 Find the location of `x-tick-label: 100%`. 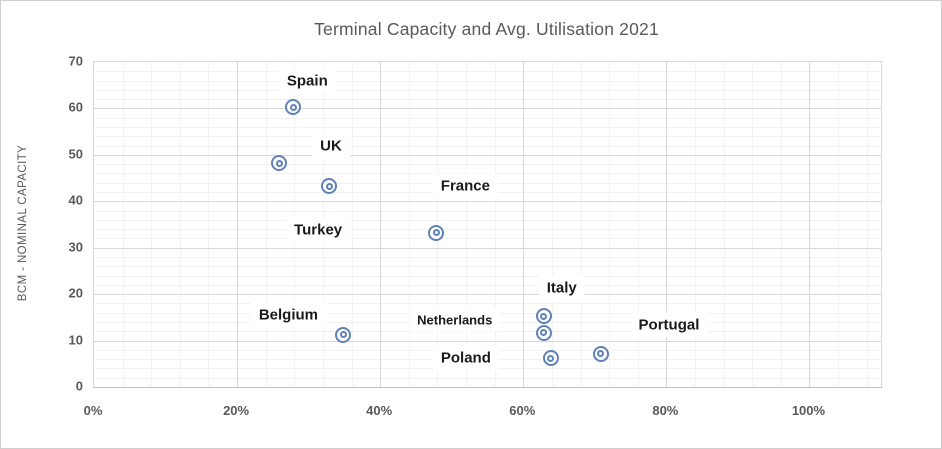

x-tick-label: 100% is located at coordinates (808, 410).